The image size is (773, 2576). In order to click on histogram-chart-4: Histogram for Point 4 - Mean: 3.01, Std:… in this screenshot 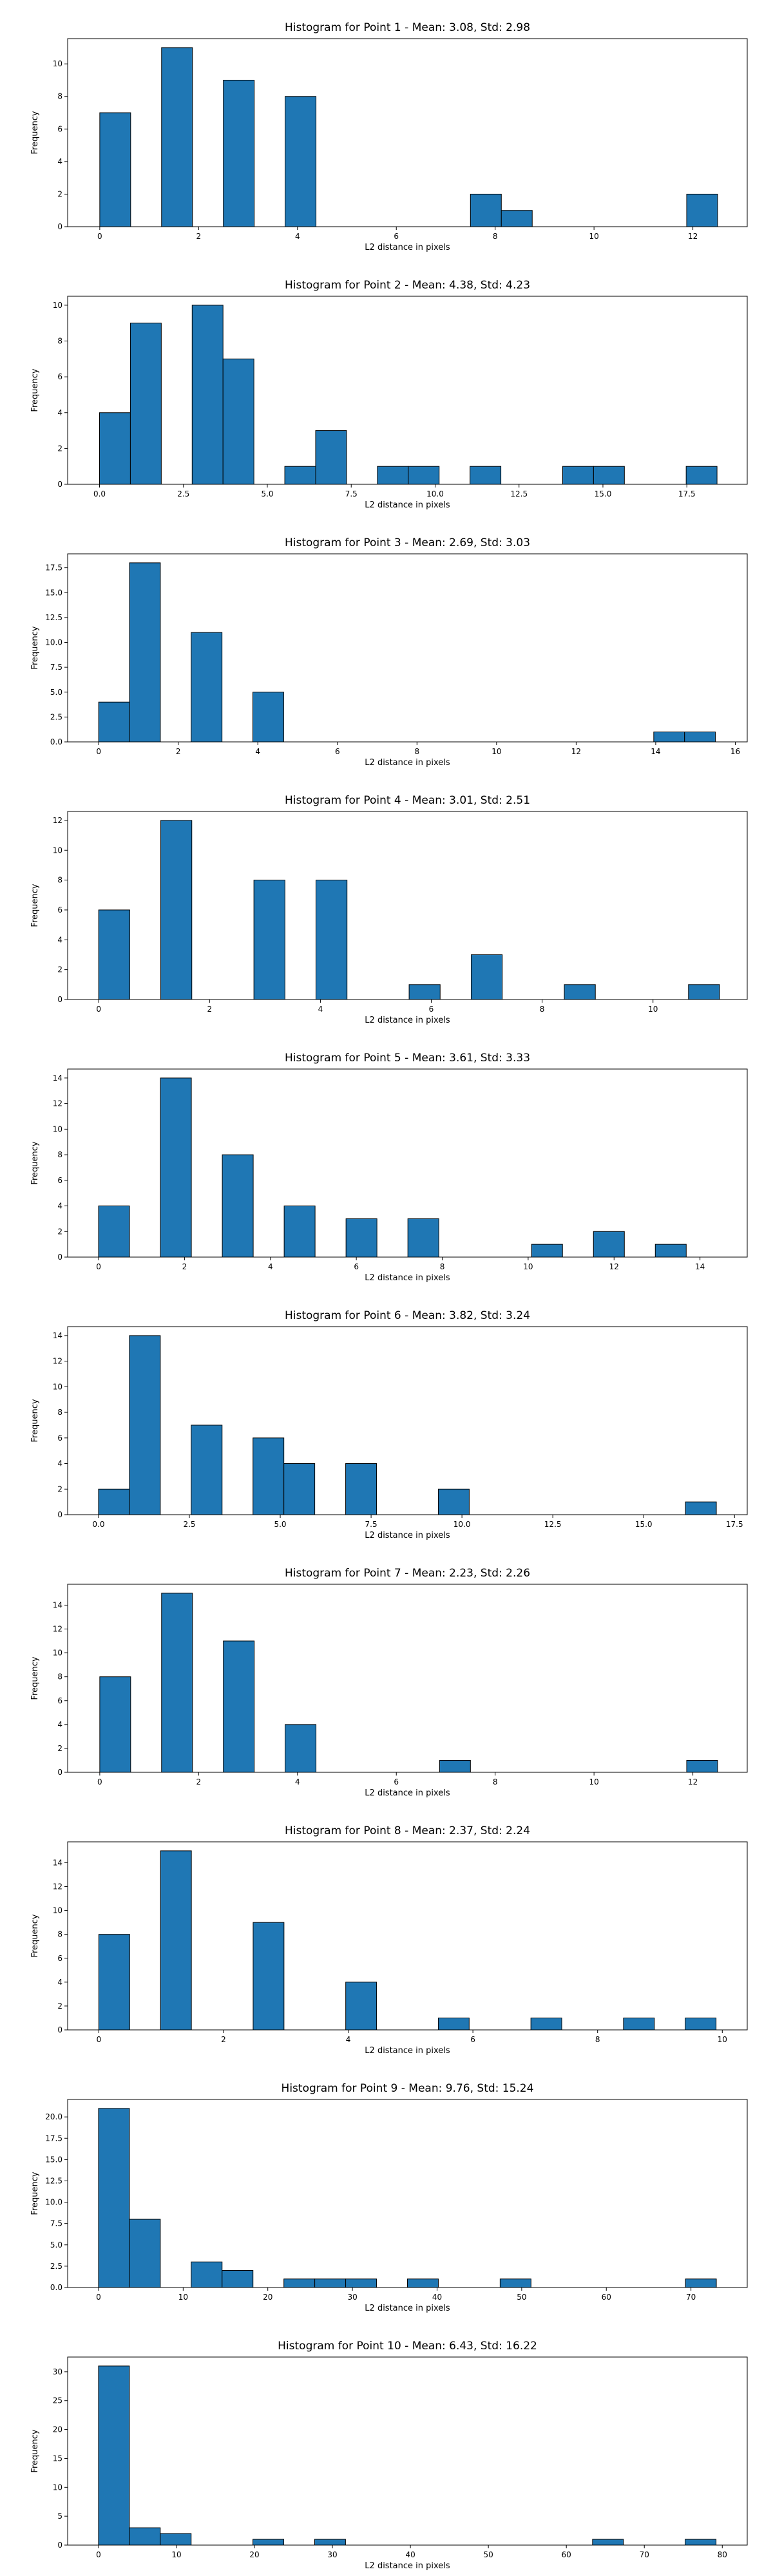, I will do `click(389, 910)`.